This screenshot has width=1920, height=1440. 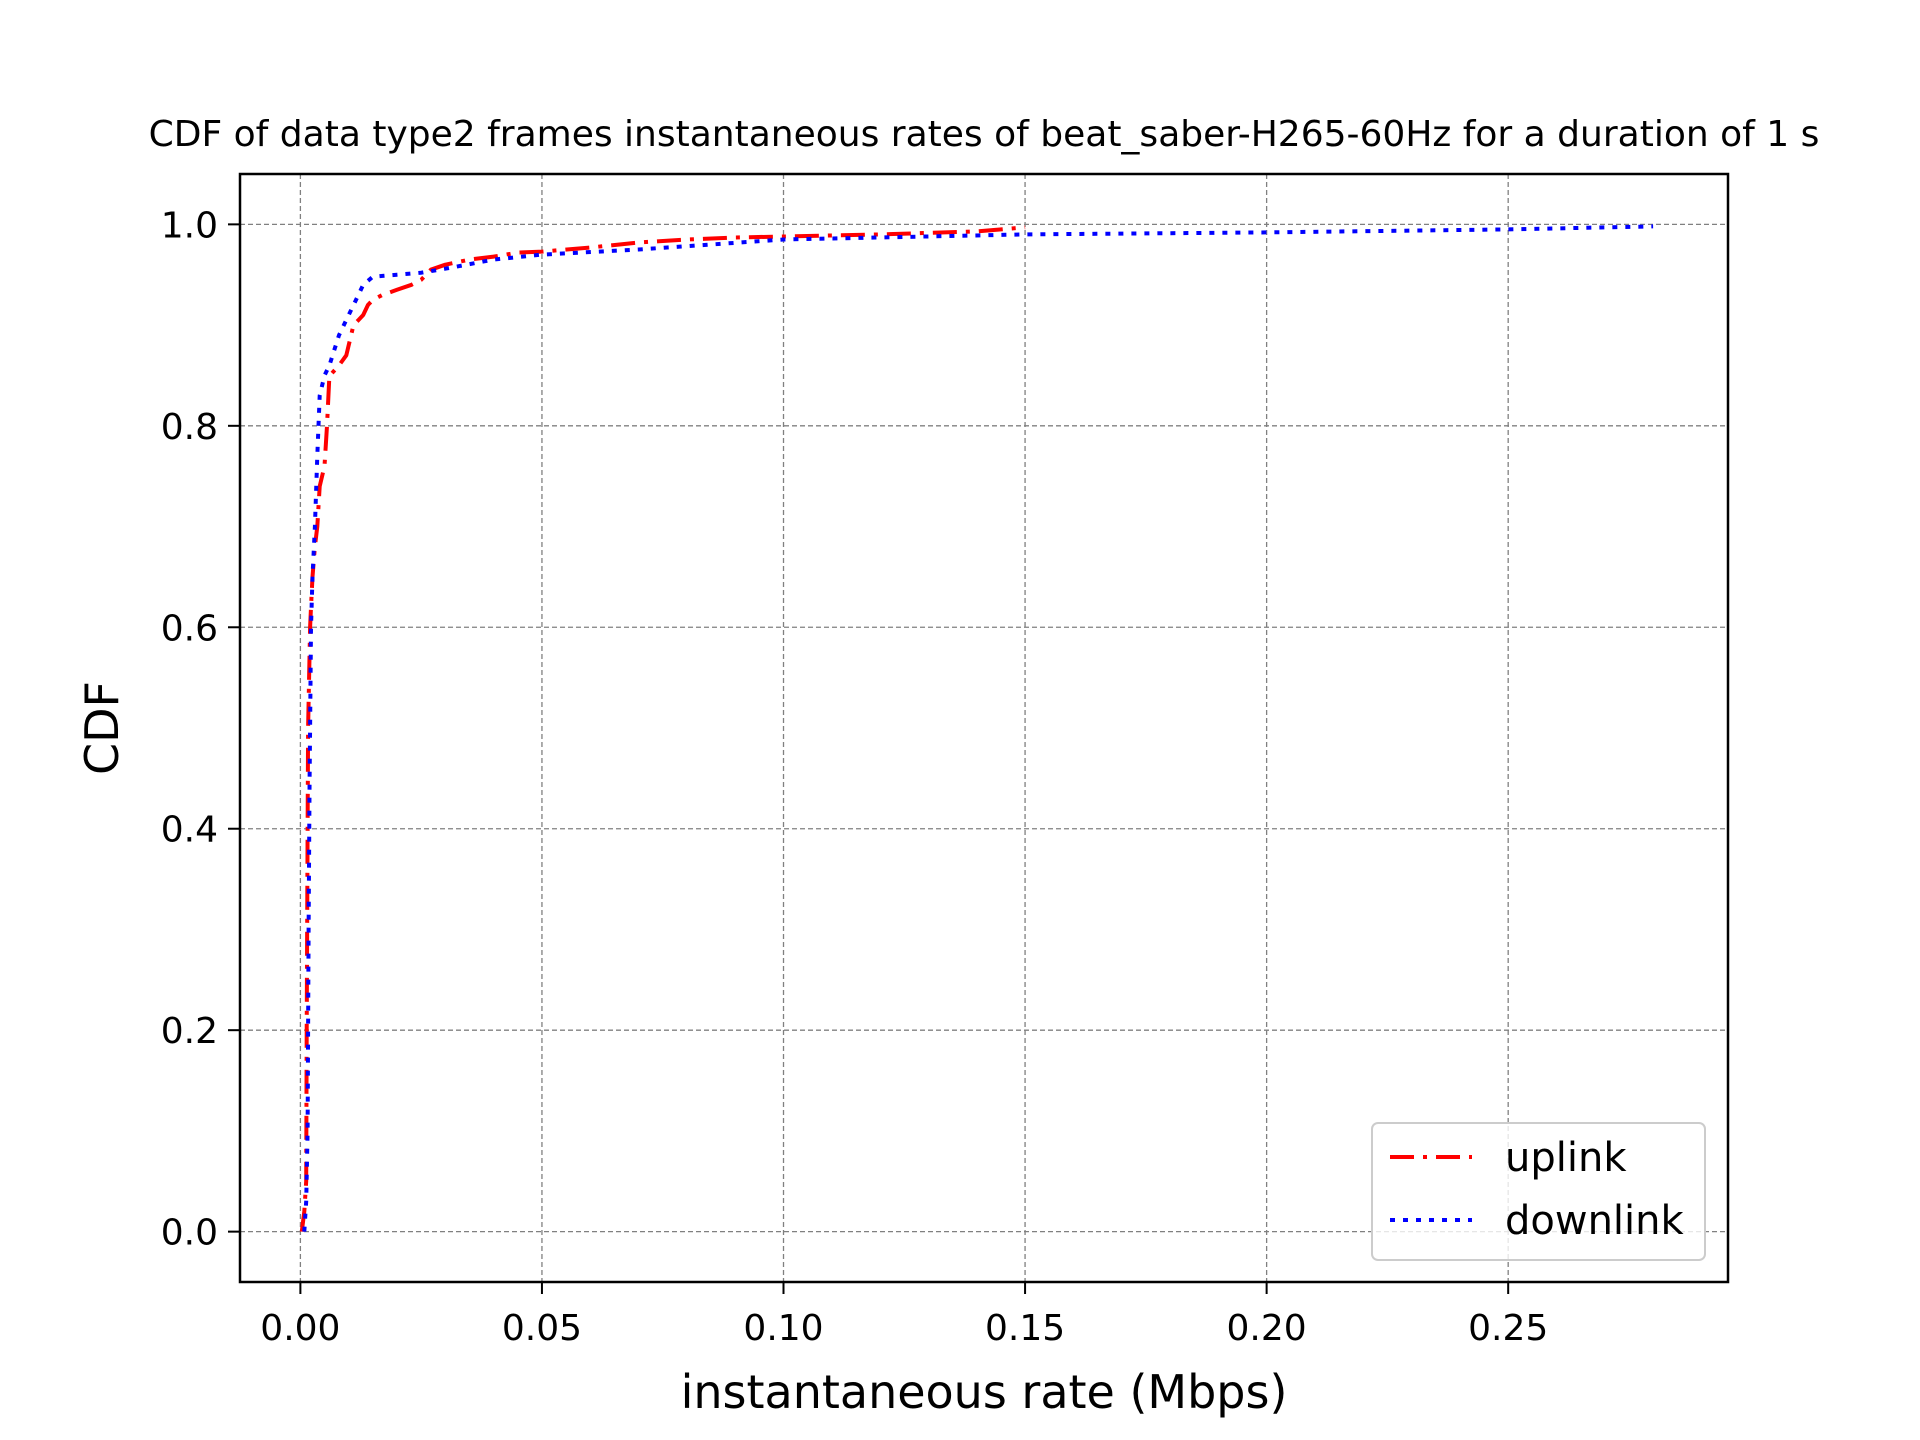 I want to click on x-axis: 0.00 0.05 0.10 0.15 0.20 0.25, so click(x=904, y=1315).